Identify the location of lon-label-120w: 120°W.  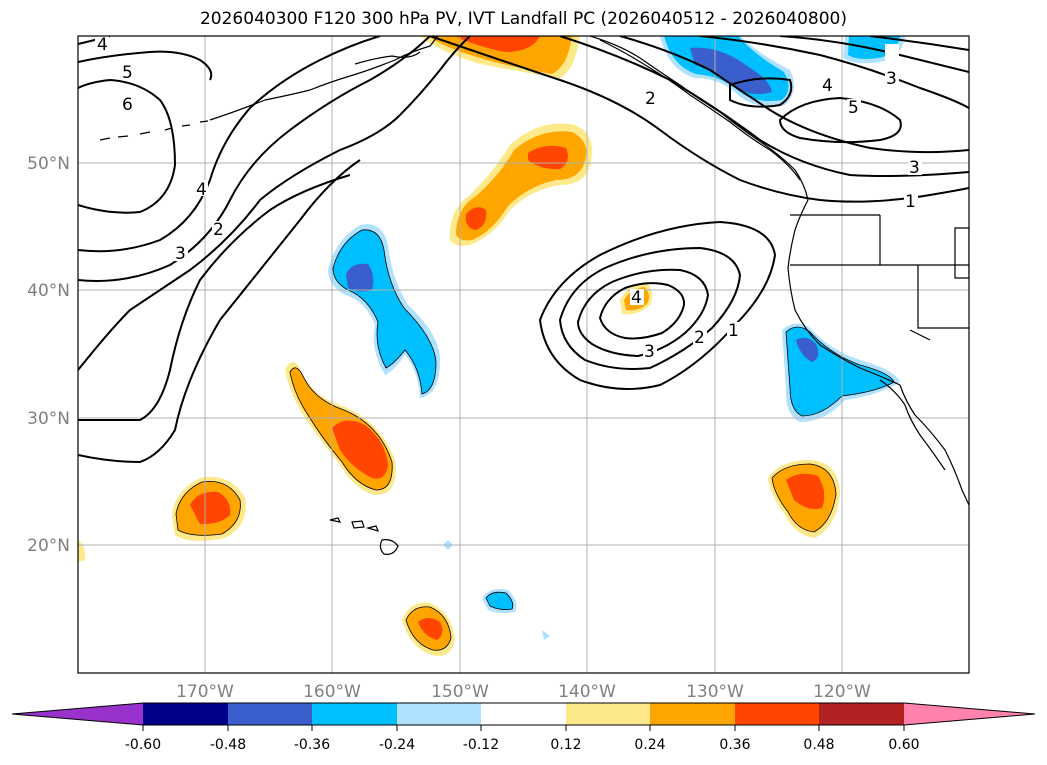
(842, 692).